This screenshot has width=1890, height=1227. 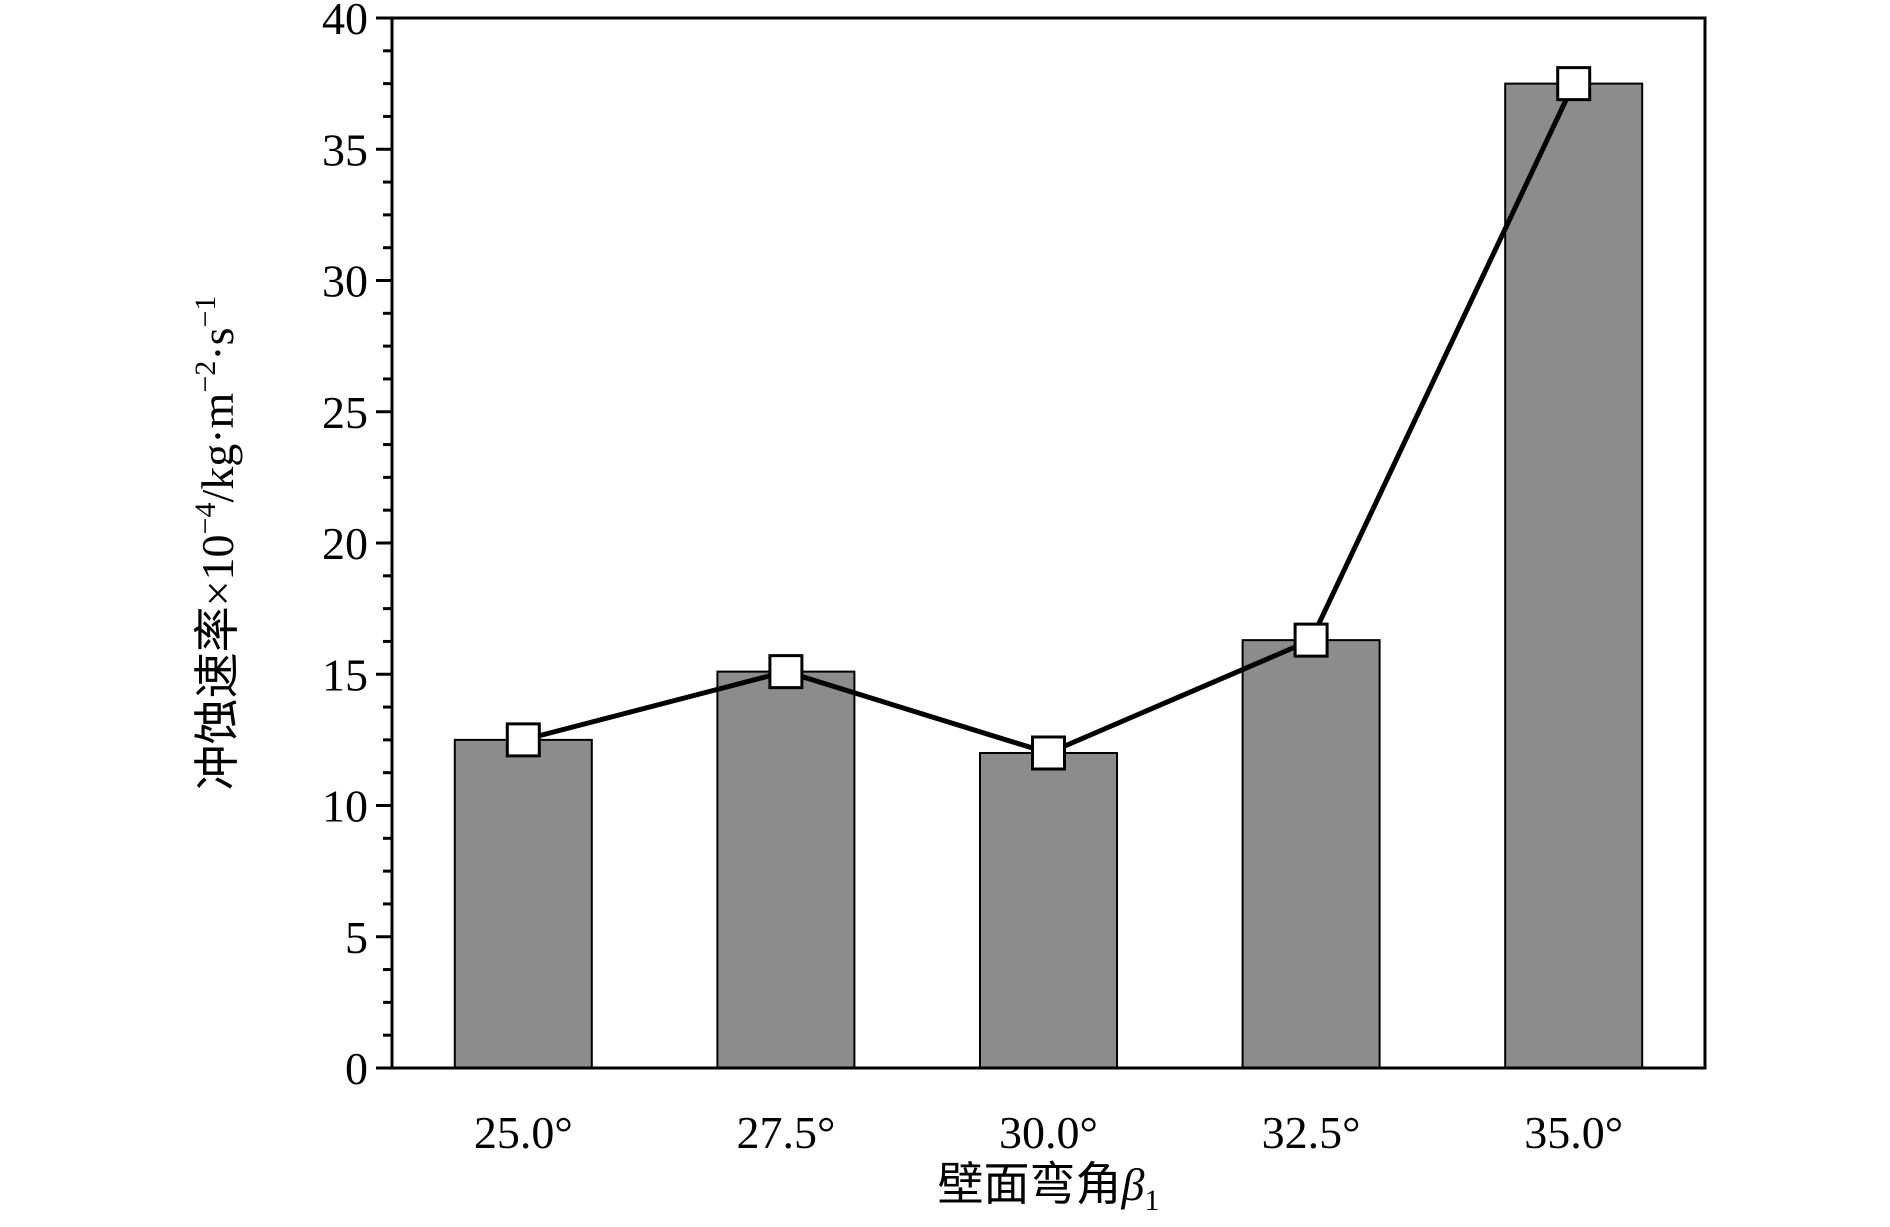 I want to click on y-axis-title-exp1: −4, so click(x=205, y=519).